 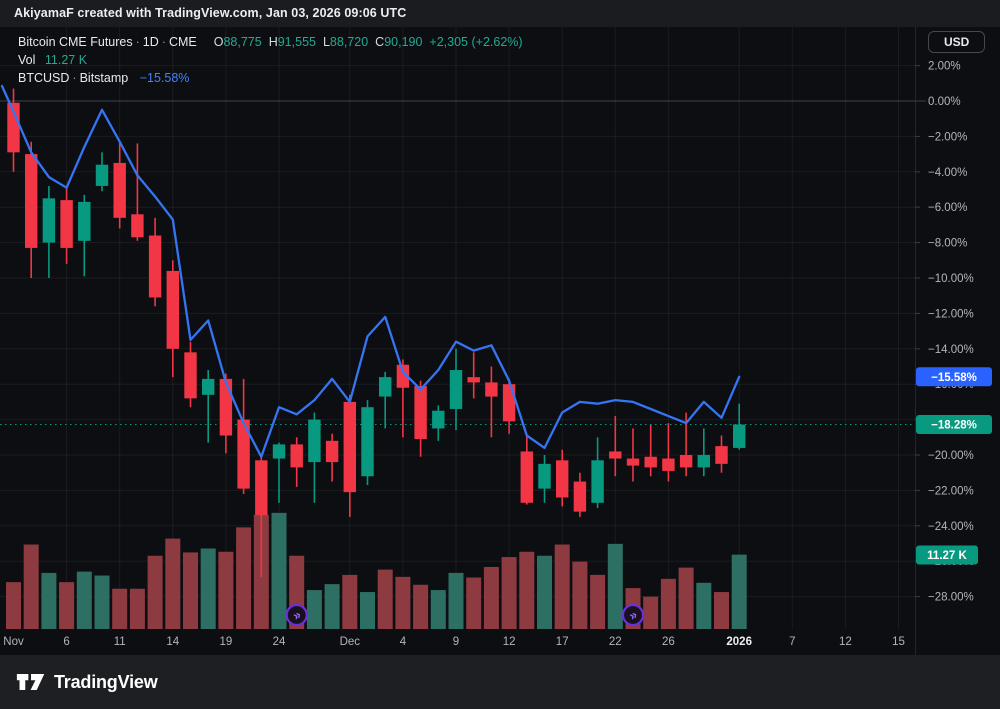 I want to click on compare-exchange: Bitstamp, so click(x=104, y=78).